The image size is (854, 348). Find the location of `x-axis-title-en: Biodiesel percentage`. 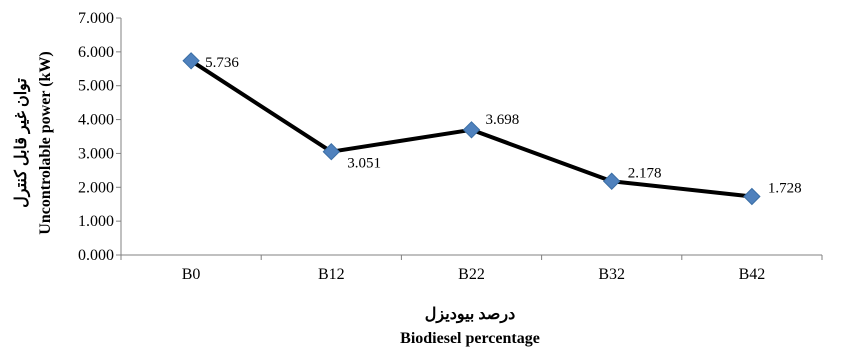

x-axis-title-en: Biodiesel percentage is located at coordinates (470, 338).